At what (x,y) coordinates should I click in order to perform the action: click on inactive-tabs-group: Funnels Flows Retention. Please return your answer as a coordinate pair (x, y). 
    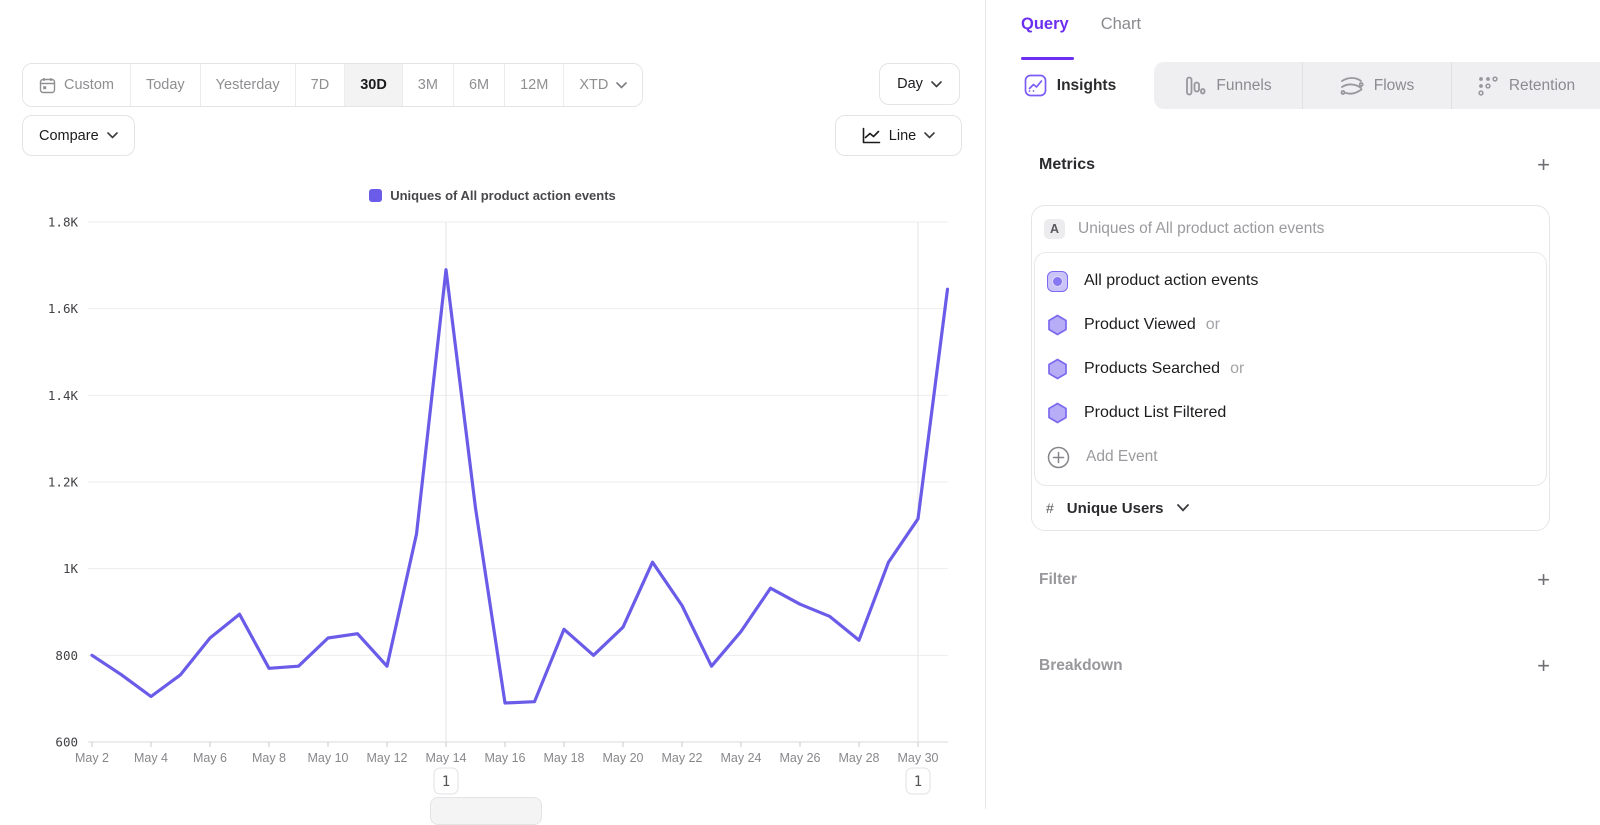
    Looking at the image, I should click on (1377, 85).